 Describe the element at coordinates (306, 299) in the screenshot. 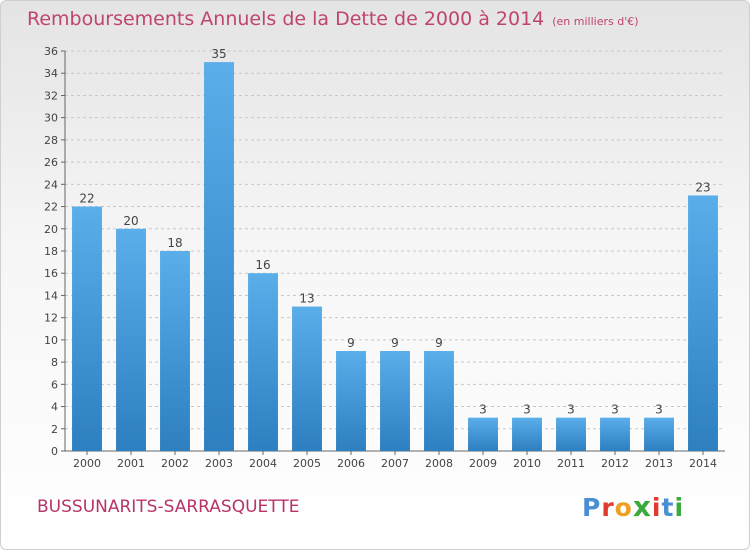

I see `bar-value-label: 13` at that location.